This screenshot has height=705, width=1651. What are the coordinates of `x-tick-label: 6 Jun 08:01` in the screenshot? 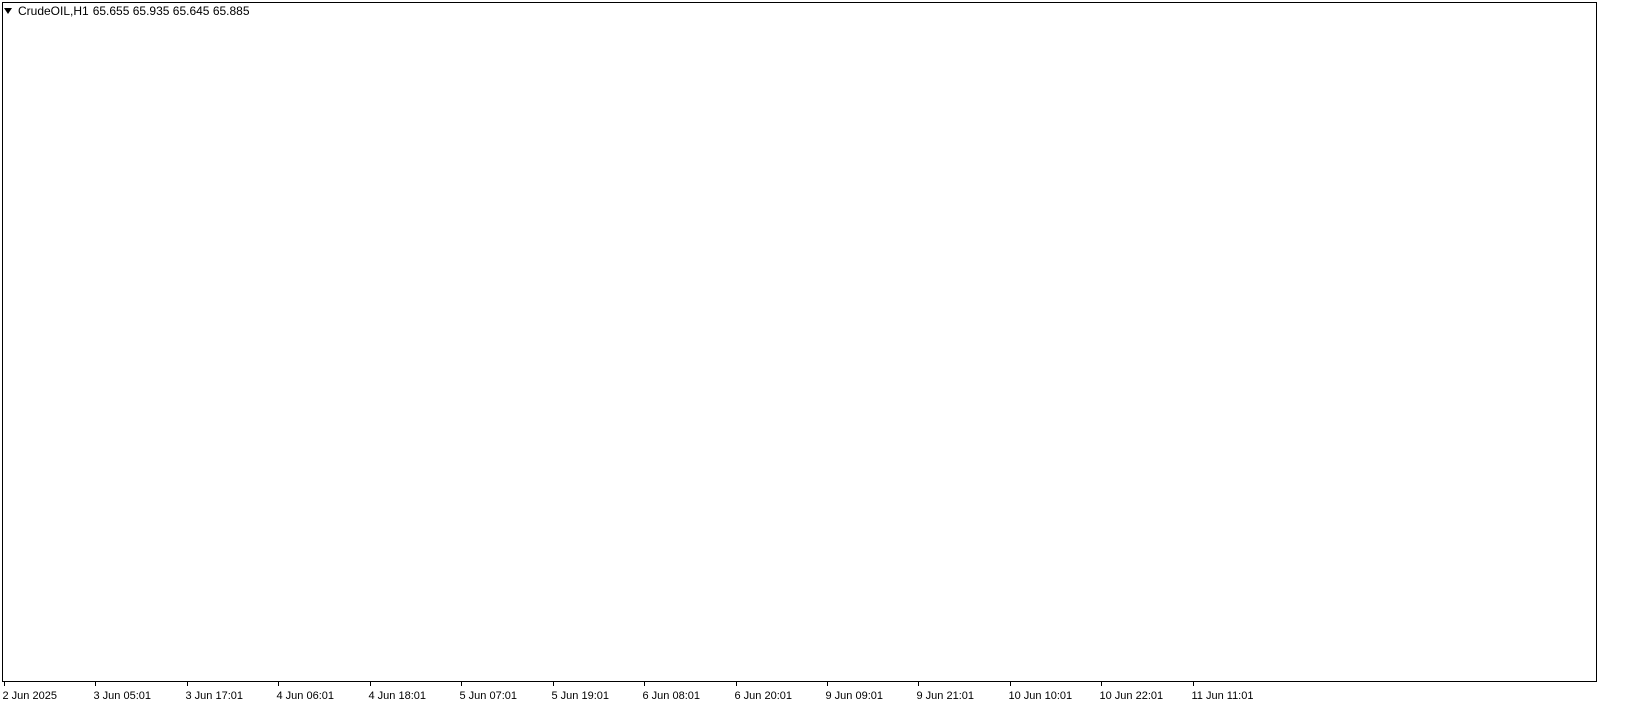 It's located at (672, 696).